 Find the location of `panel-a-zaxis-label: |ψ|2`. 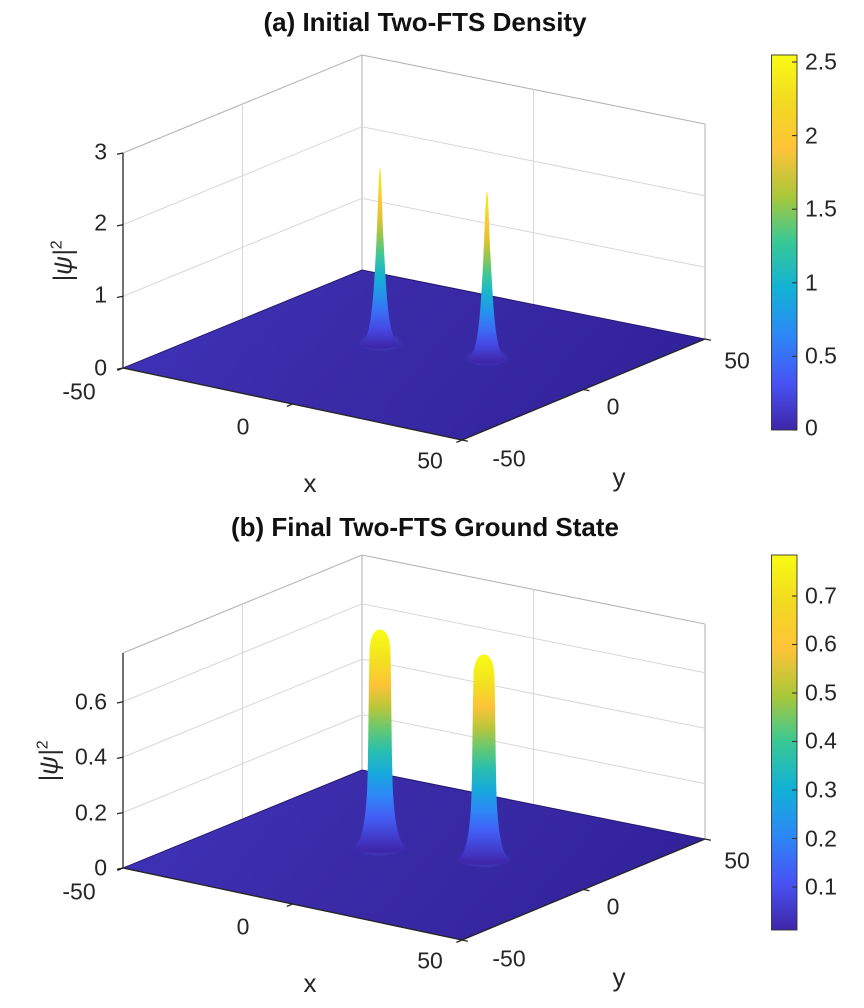

panel-a-zaxis-label: |ψ|2 is located at coordinates (62, 261).